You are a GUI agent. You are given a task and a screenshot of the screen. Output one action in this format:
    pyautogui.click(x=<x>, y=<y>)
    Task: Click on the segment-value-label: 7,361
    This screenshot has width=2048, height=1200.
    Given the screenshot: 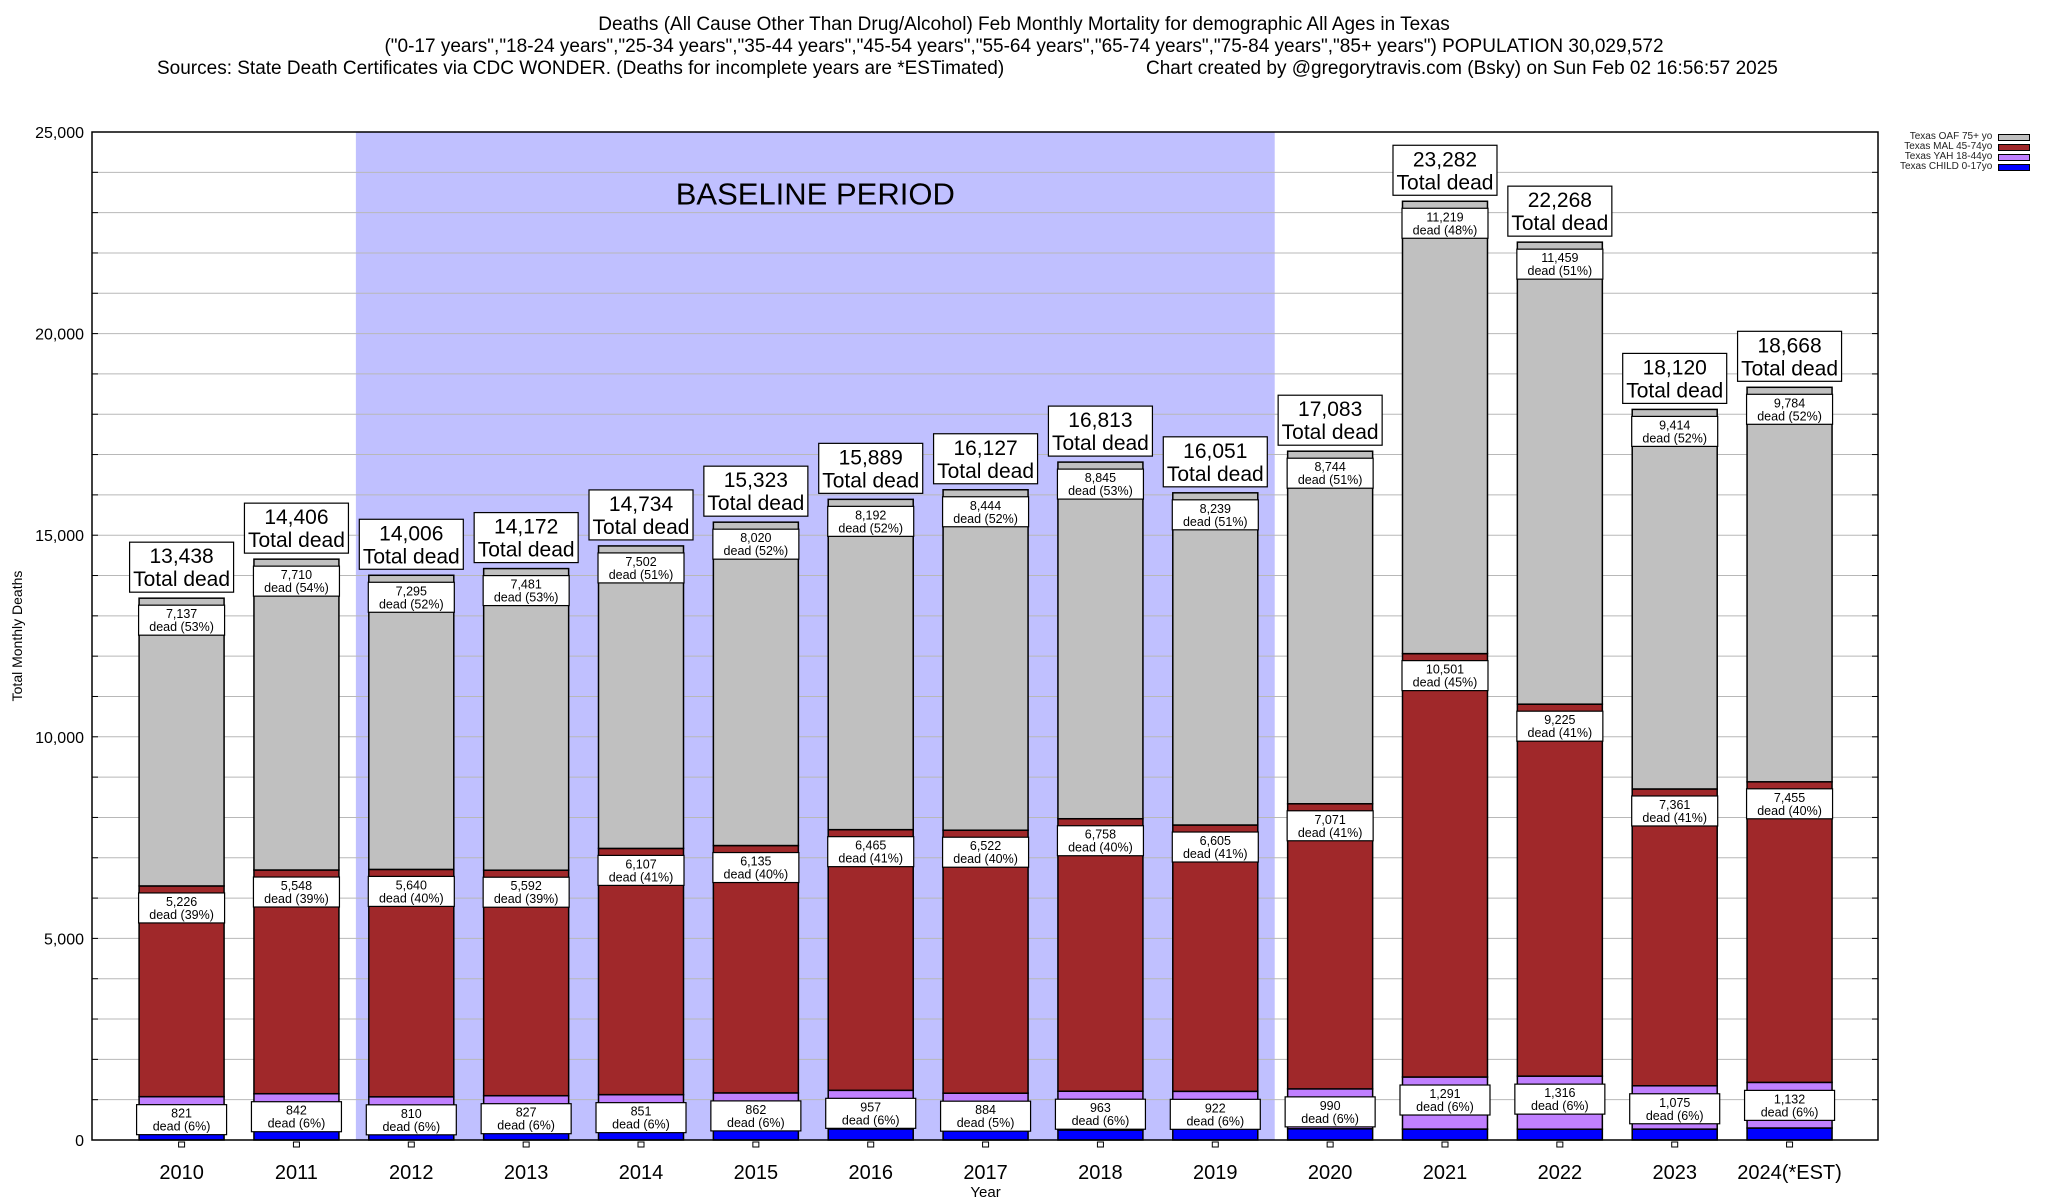 What is the action you would take?
    pyautogui.click(x=1674, y=805)
    